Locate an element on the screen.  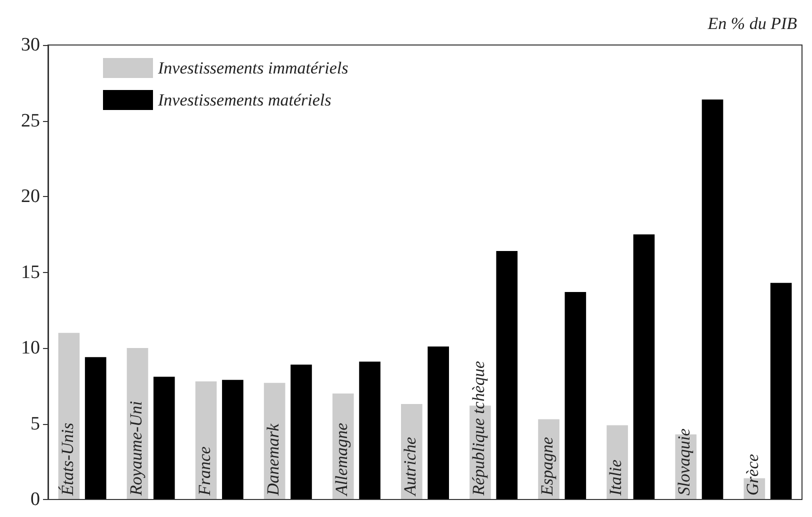
legend-label: Investissements immatériels is located at coordinates (253, 68).